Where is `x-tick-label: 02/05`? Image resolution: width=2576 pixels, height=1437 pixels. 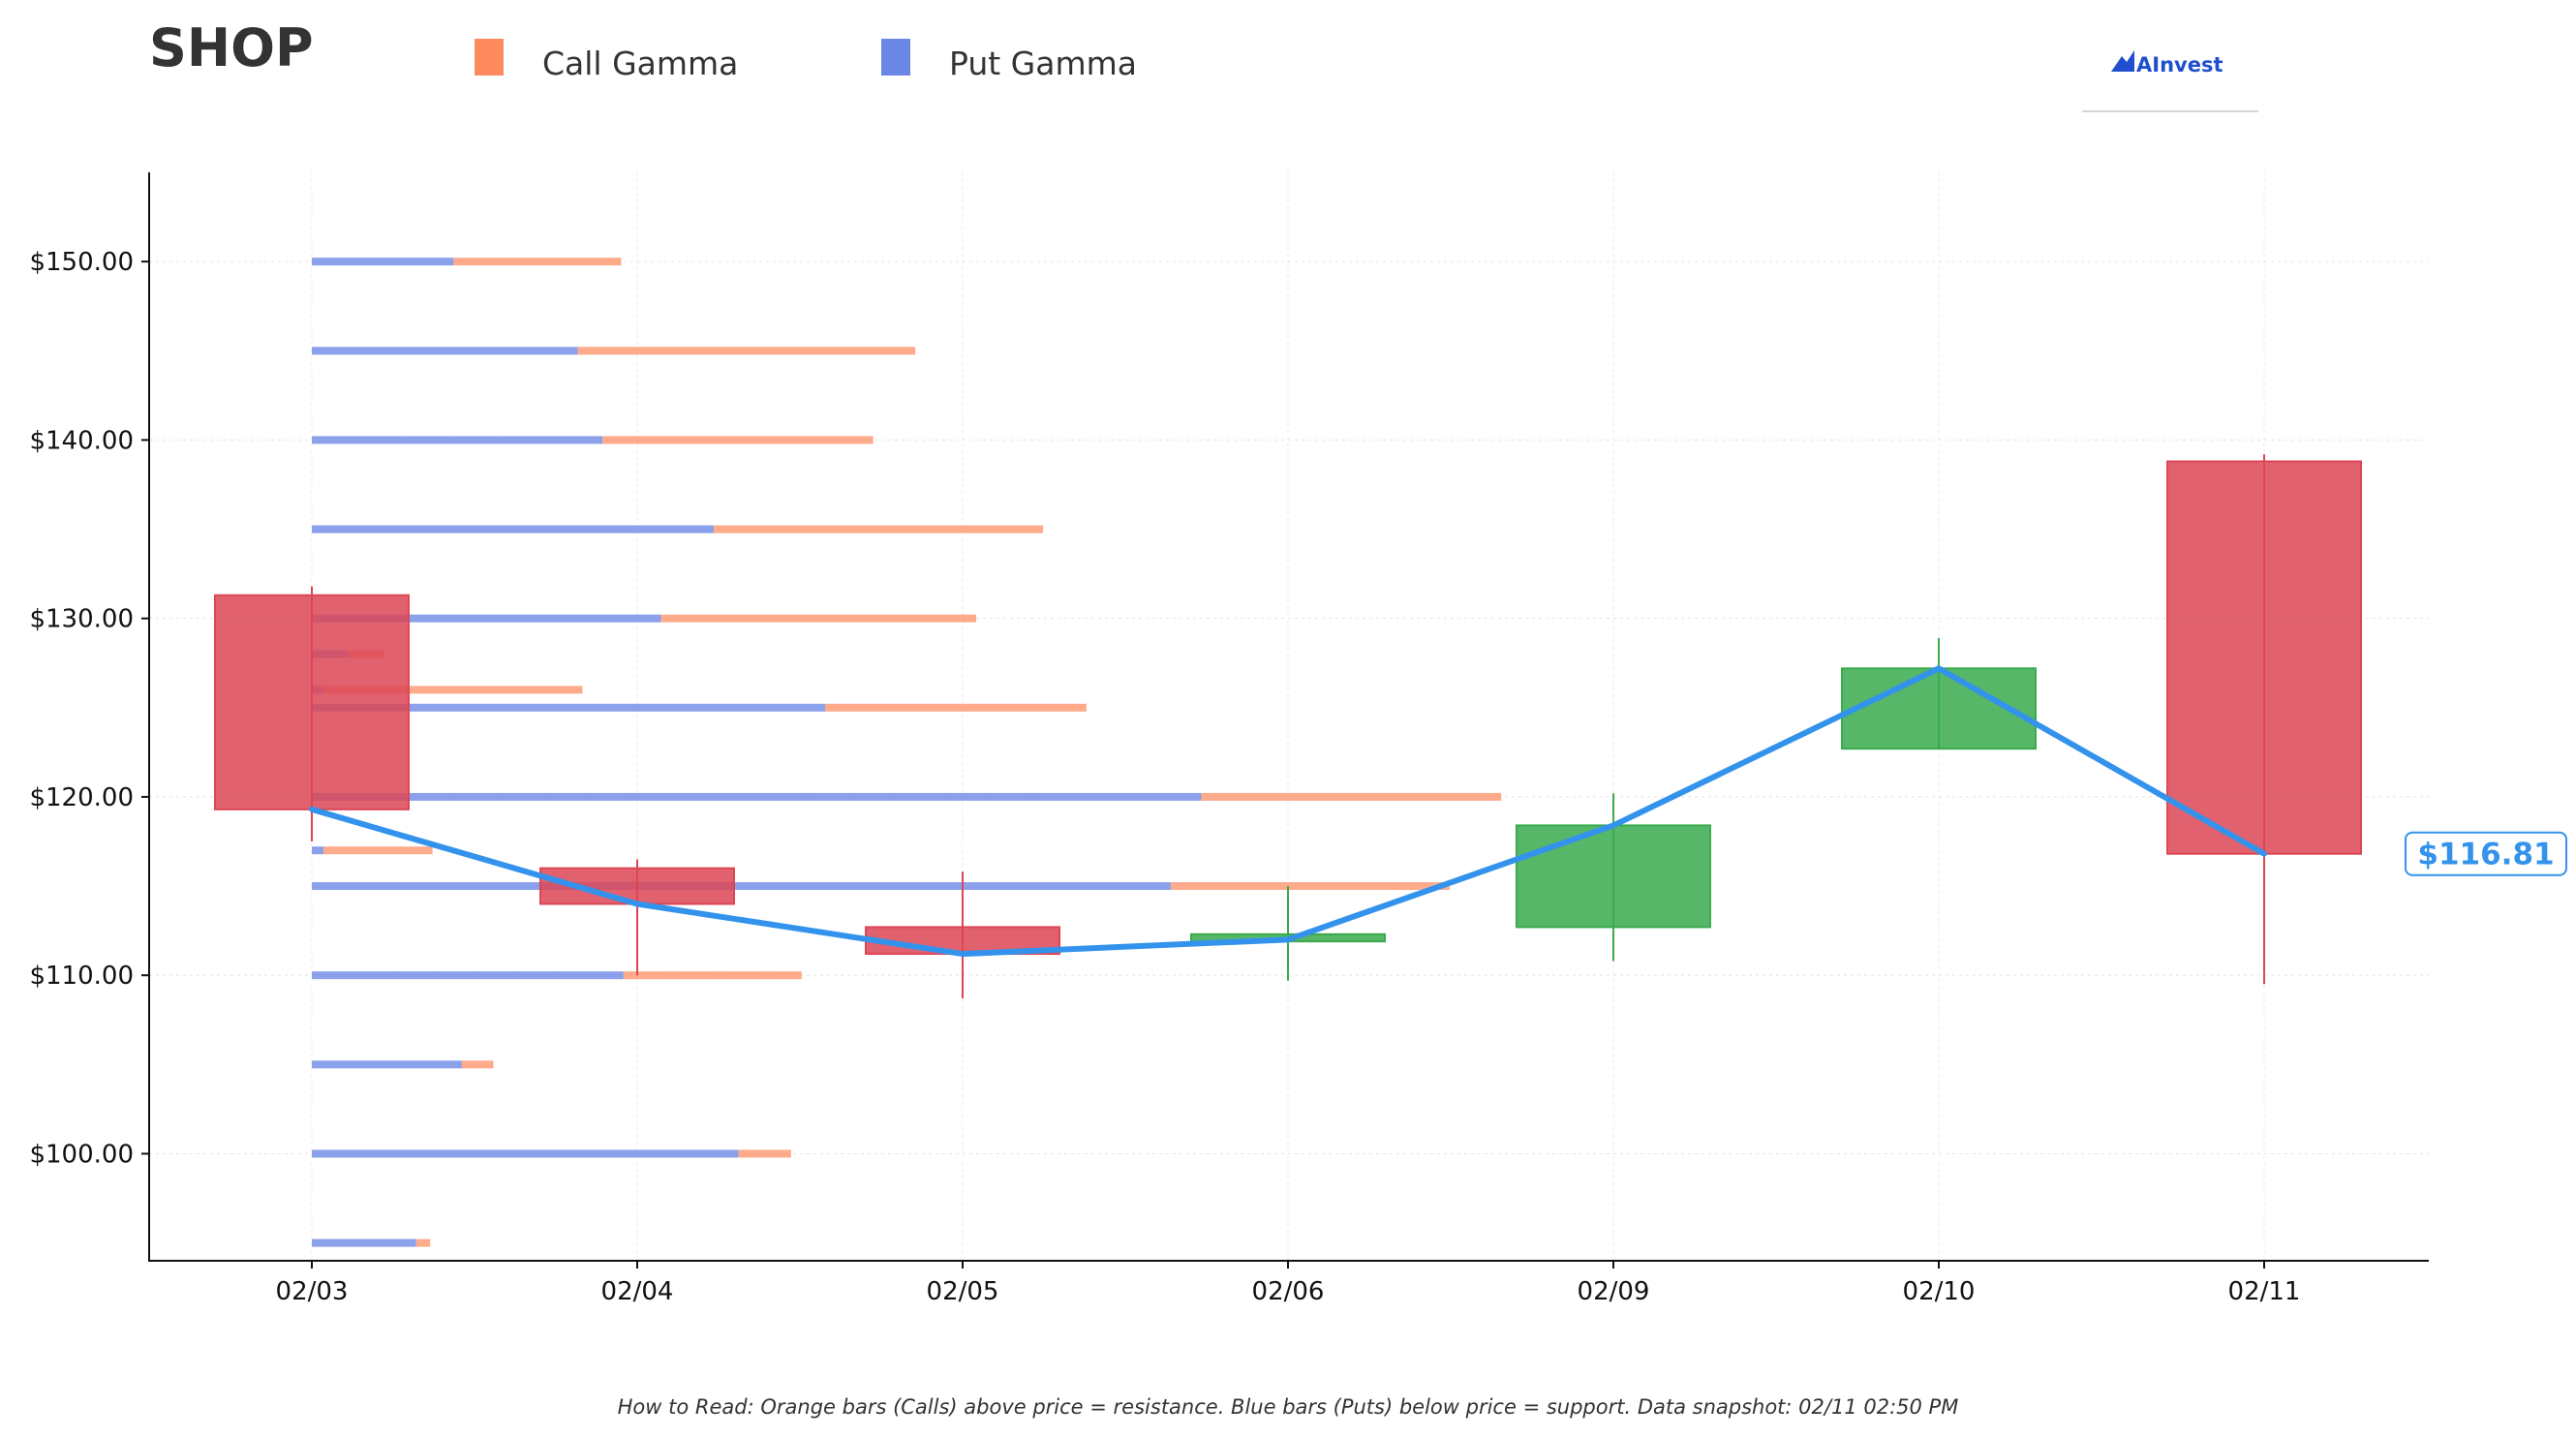
x-tick-label: 02/05 is located at coordinates (963, 1292).